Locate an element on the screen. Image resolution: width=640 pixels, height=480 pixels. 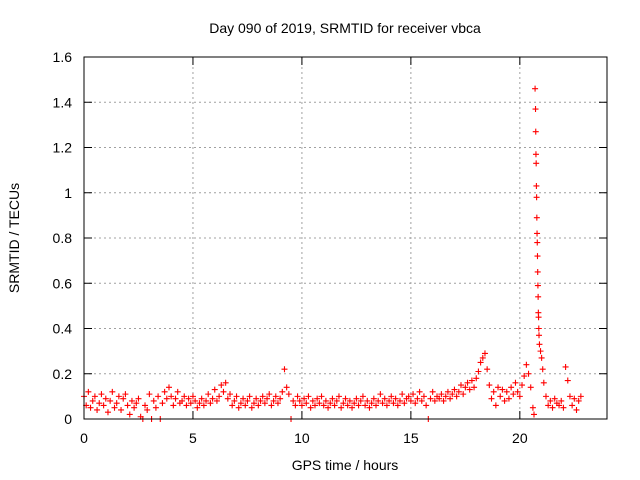
x-axis-label: GPS time / hours is located at coordinates (345, 465).